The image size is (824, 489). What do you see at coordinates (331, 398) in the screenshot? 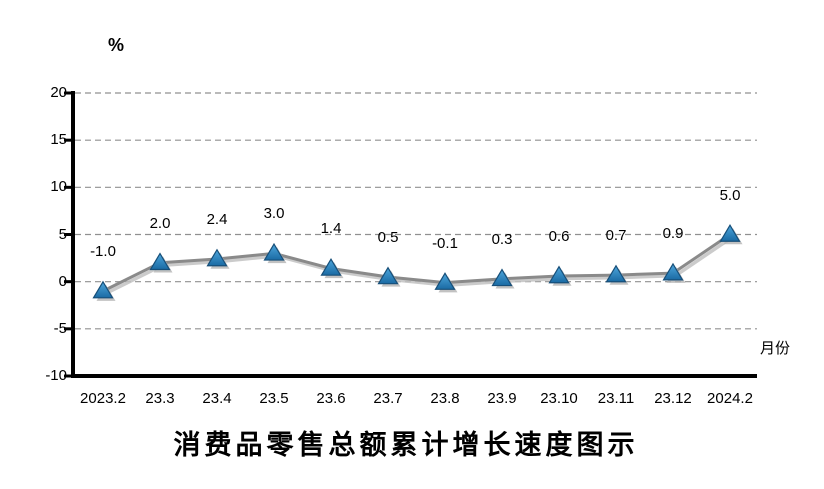
I see `x-tick-label: 23.6` at bounding box center [331, 398].